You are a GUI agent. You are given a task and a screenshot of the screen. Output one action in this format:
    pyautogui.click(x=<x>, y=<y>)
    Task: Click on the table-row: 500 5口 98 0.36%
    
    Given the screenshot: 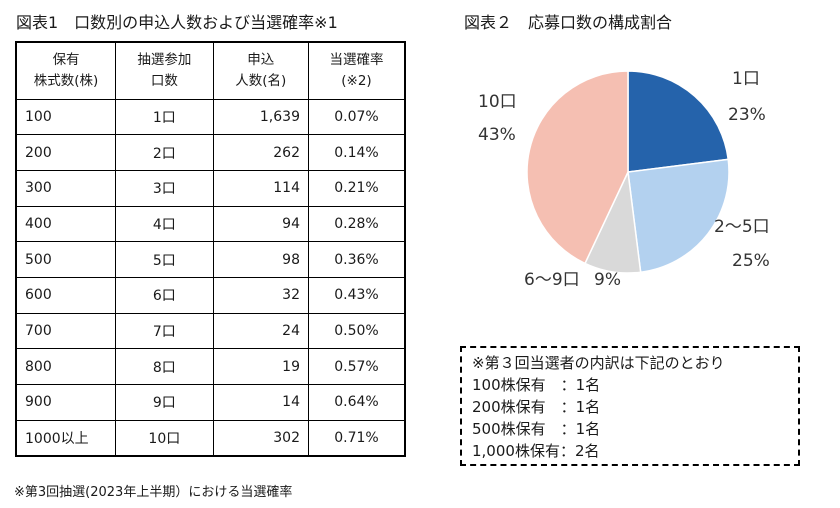 What is the action you would take?
    pyautogui.click(x=210, y=259)
    